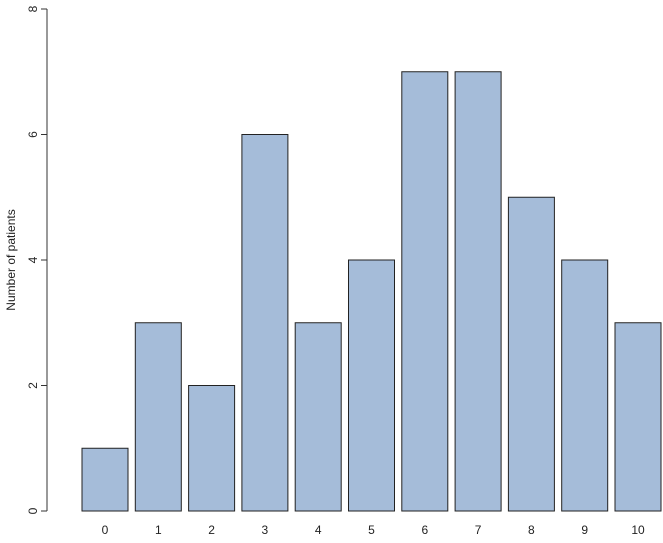  What do you see at coordinates (478, 530) in the screenshot?
I see `x-tick-label: 7` at bounding box center [478, 530].